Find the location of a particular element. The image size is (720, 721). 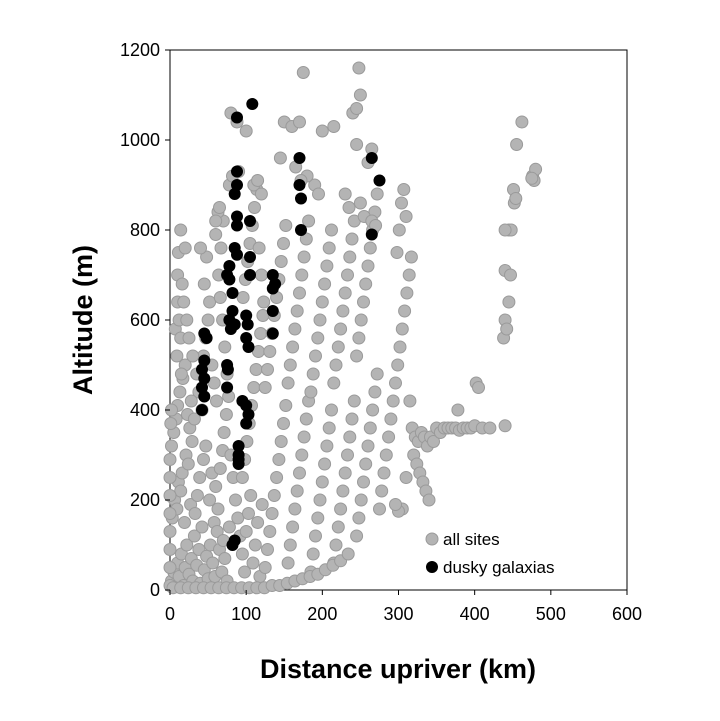

y-tick-label: 1000 is located at coordinates (140, 140).